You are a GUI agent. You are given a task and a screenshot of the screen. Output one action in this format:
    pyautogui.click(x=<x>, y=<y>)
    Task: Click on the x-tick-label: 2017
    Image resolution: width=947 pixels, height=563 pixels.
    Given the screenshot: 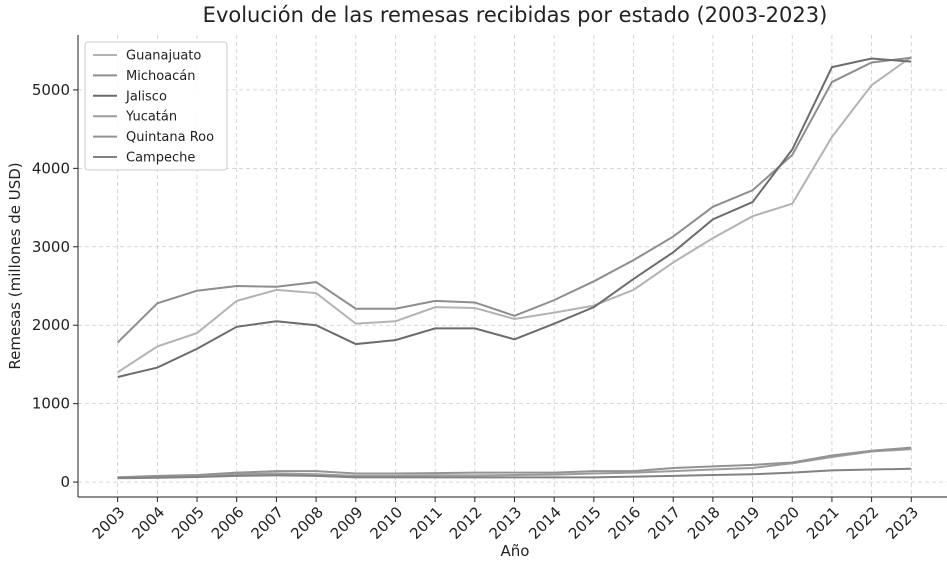 What is the action you would take?
    pyautogui.click(x=664, y=523)
    